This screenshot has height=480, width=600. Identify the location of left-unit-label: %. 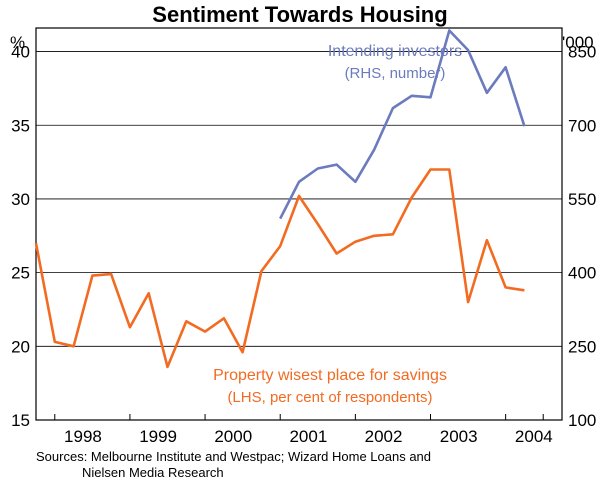
(17, 42).